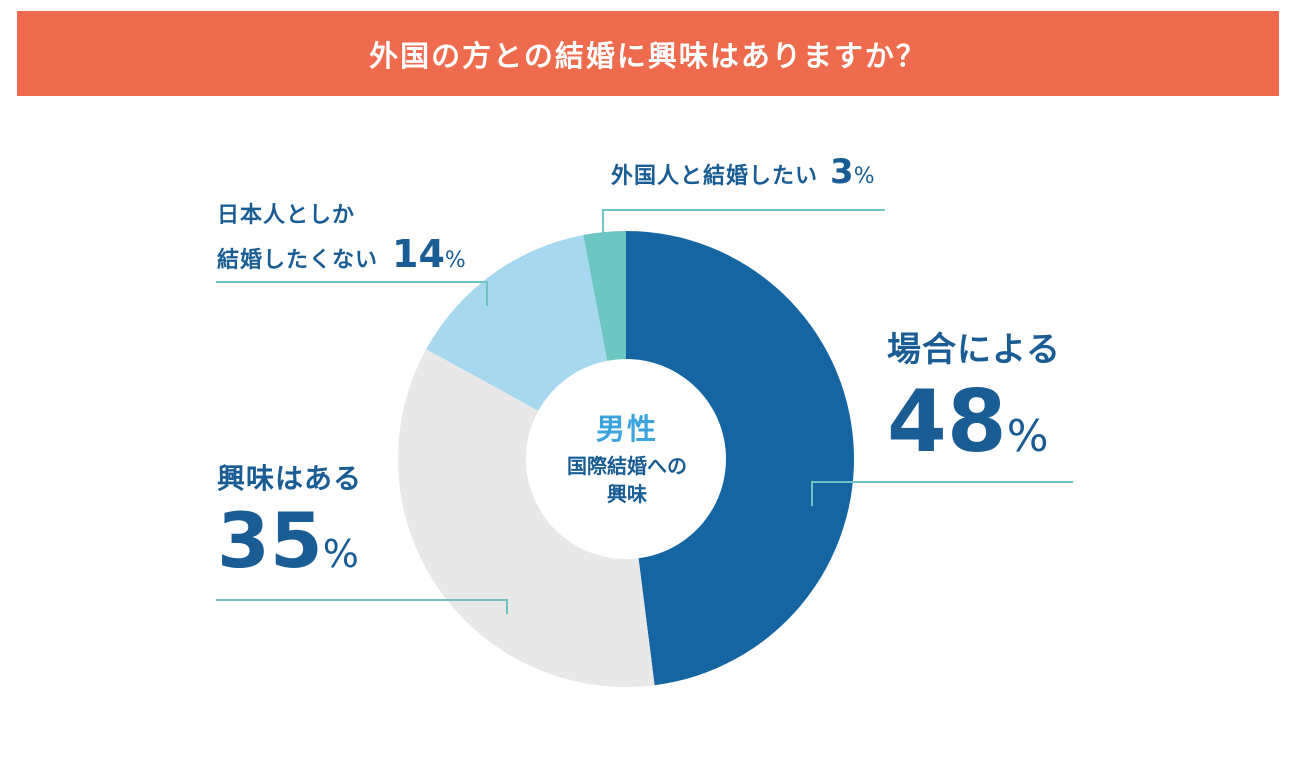 Image resolution: width=1306 pixels, height=784 pixels. I want to click on percent-sign-3: %, so click(864, 176).